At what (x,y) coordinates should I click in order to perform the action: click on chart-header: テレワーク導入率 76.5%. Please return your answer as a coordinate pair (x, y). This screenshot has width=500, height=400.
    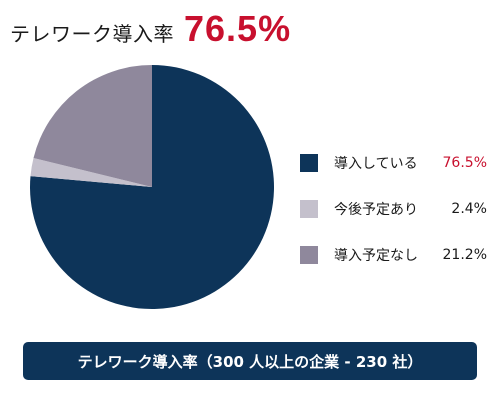
    Looking at the image, I should click on (150, 29).